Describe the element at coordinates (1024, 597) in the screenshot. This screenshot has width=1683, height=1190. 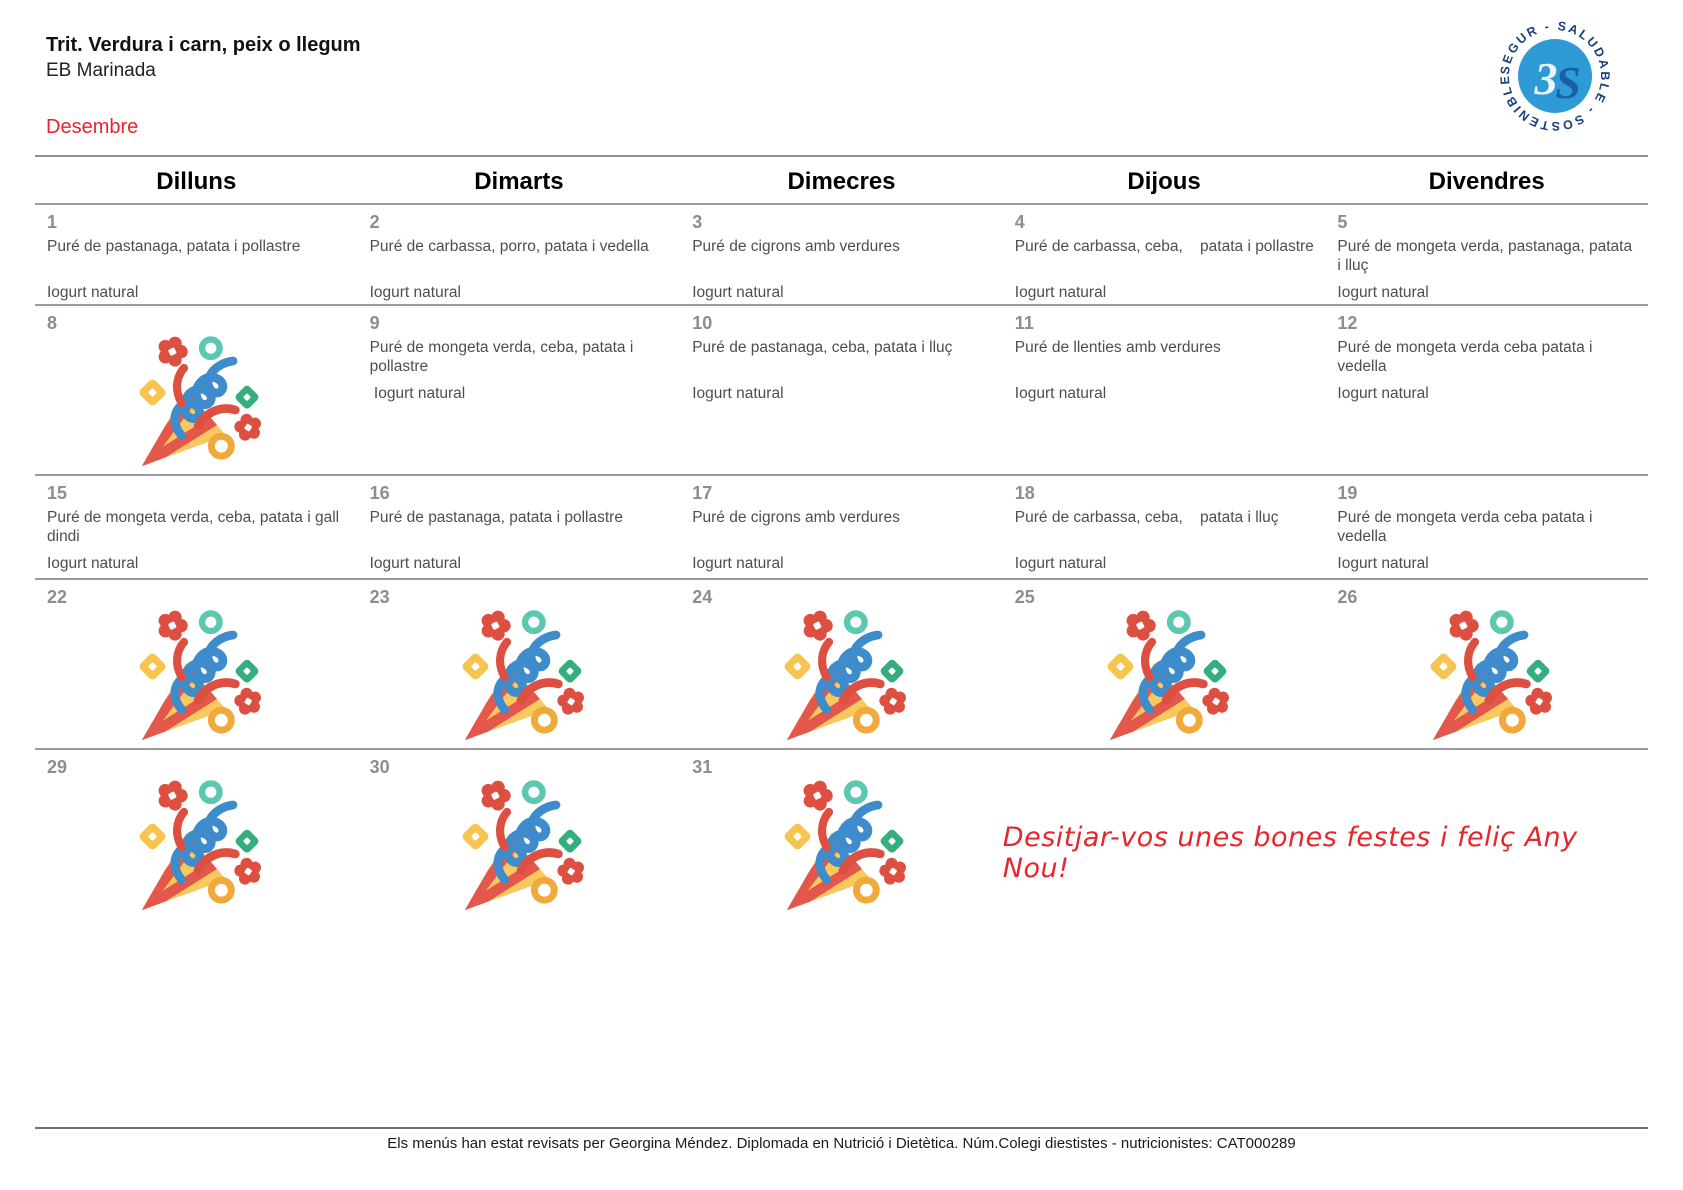
I see `day-number: 25` at that location.